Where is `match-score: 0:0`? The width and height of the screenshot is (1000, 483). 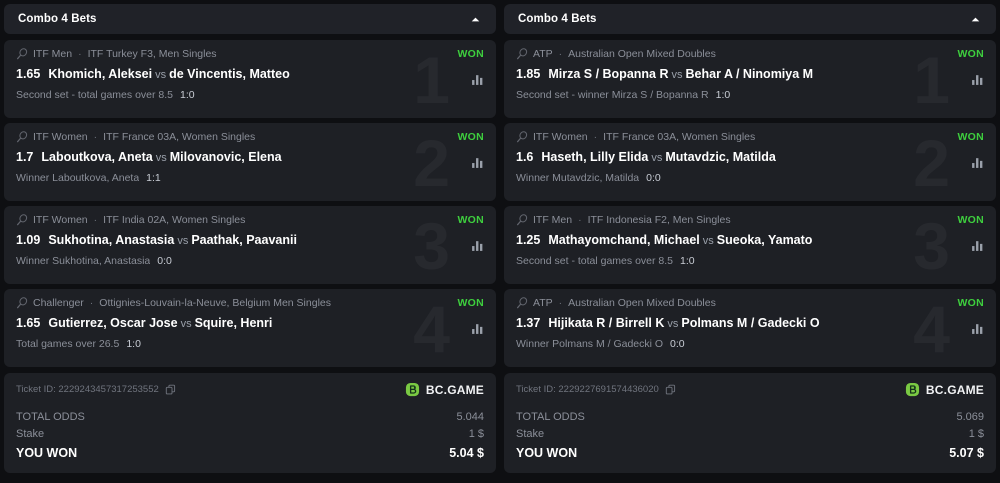 match-score: 0:0 is located at coordinates (653, 178).